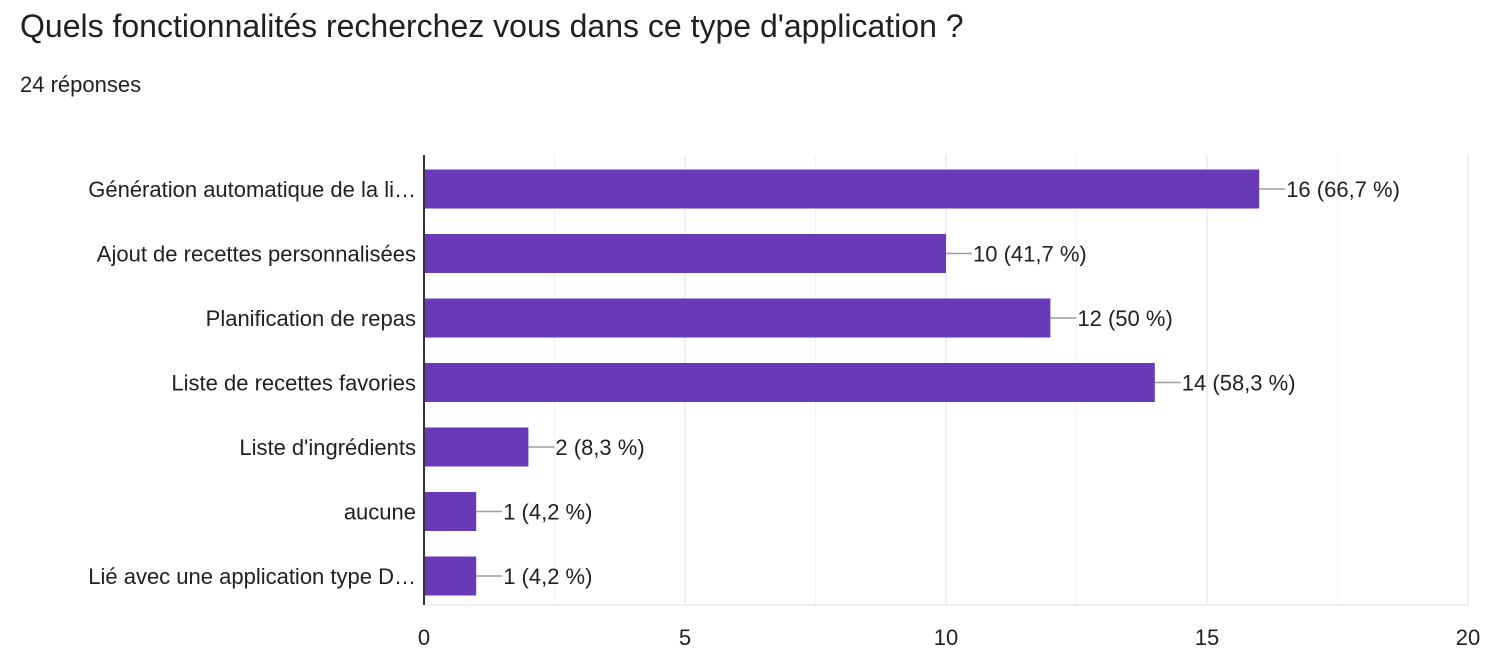 This screenshot has width=1496, height=670. I want to click on data-label: 14 (58,3 %), so click(1239, 383).